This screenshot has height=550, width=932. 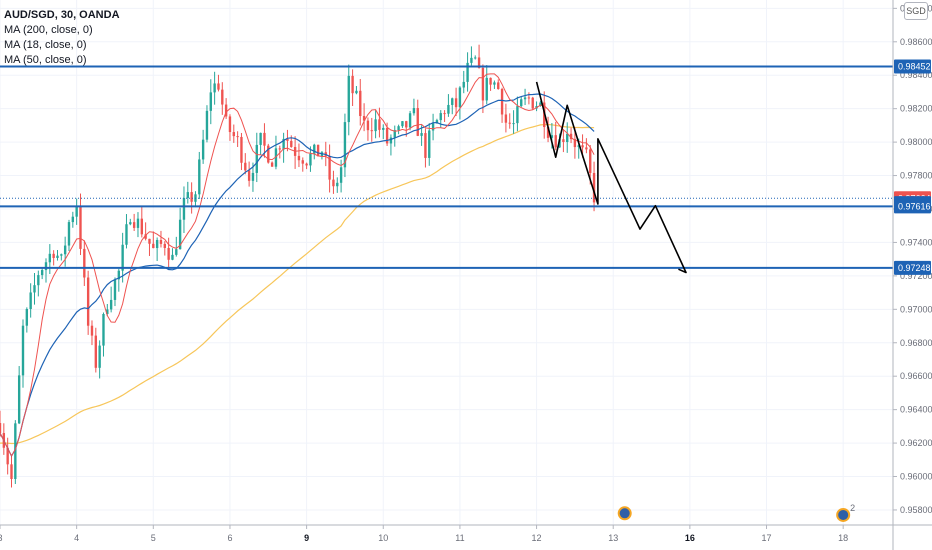 I want to click on event-marker-count-1: 2, so click(x=852, y=508).